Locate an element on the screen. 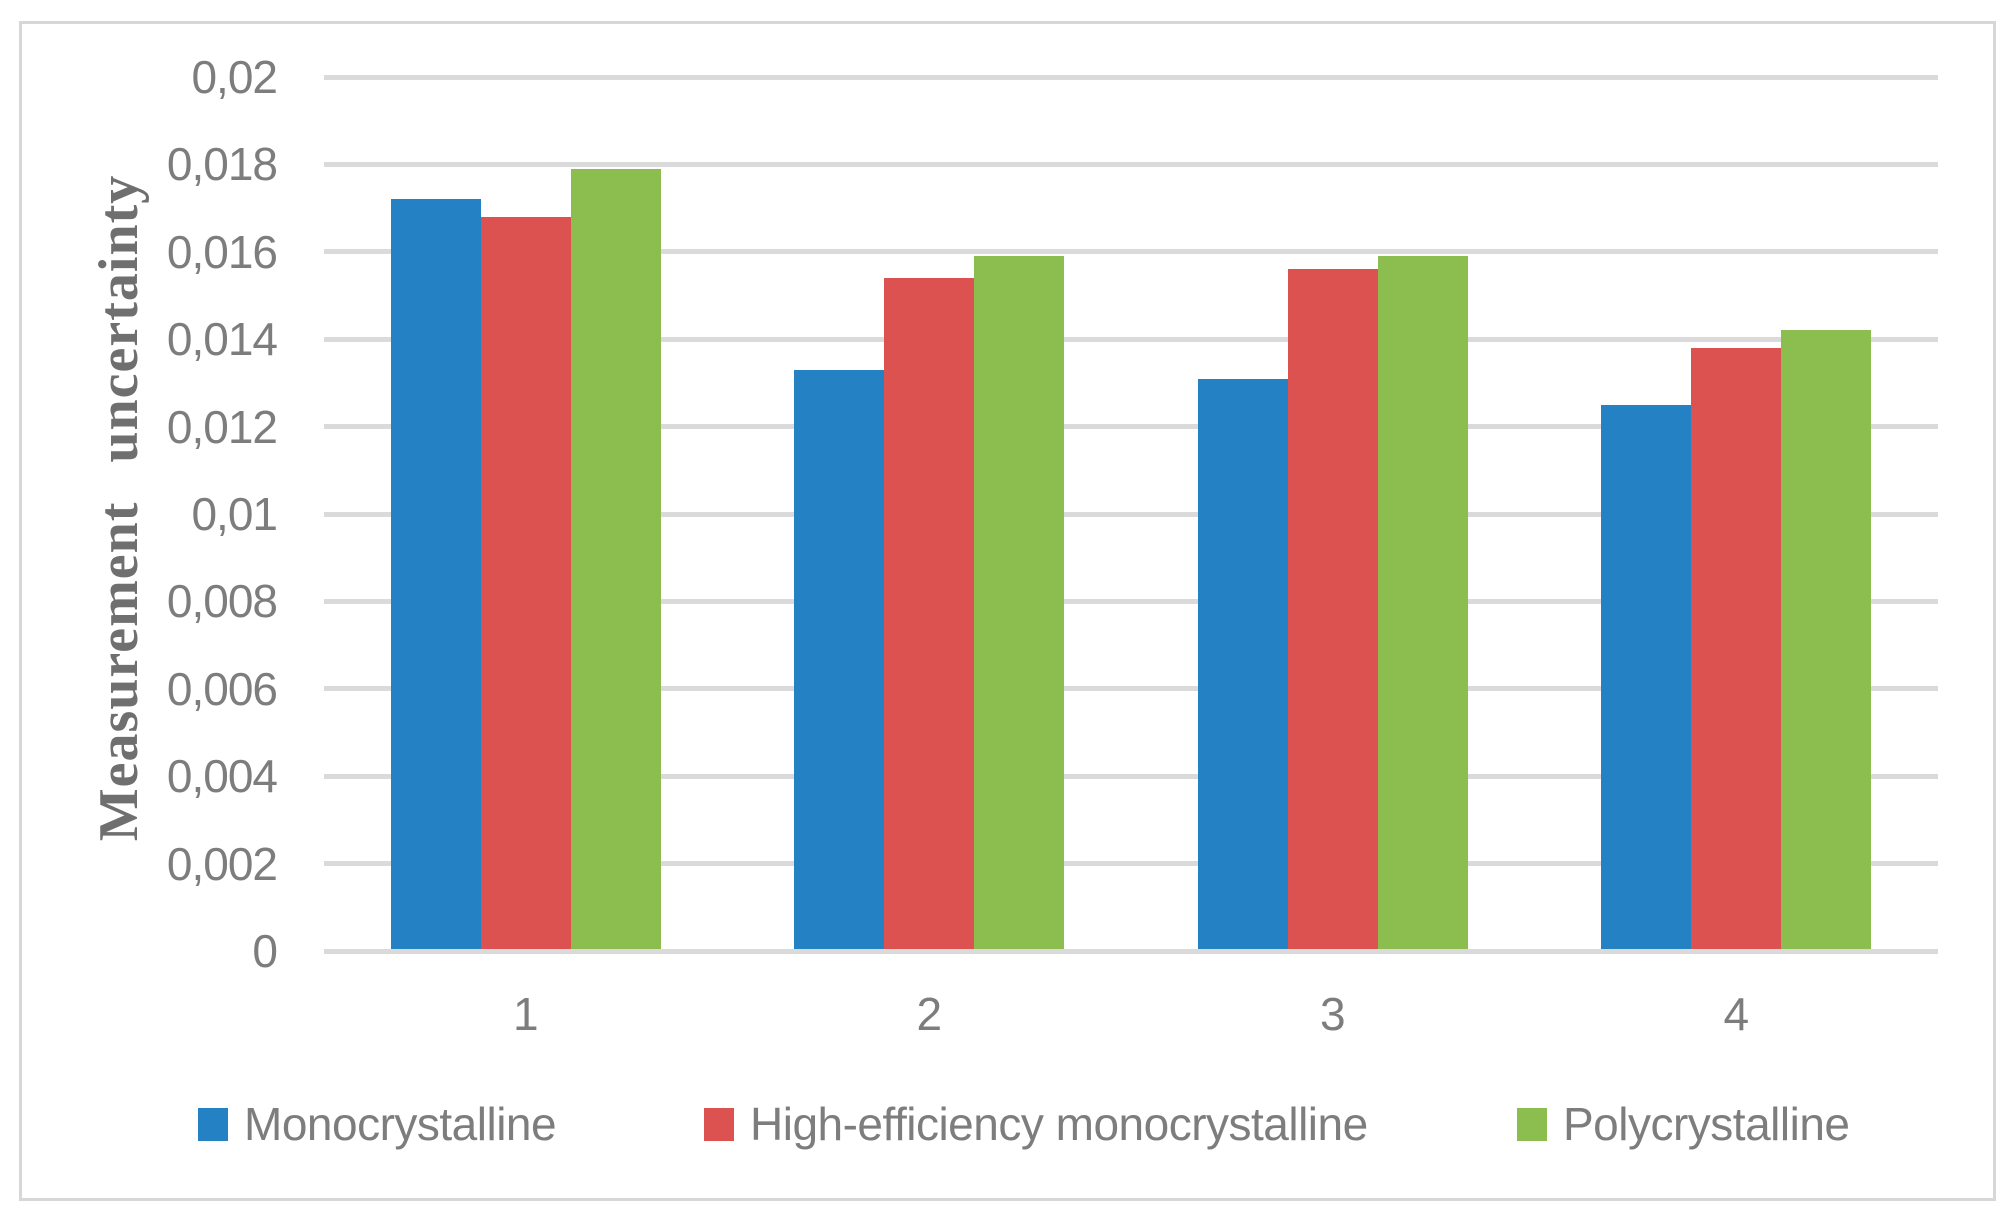 The width and height of the screenshot is (2009, 1220). y-tick-label: 0,01 is located at coordinates (234, 514).